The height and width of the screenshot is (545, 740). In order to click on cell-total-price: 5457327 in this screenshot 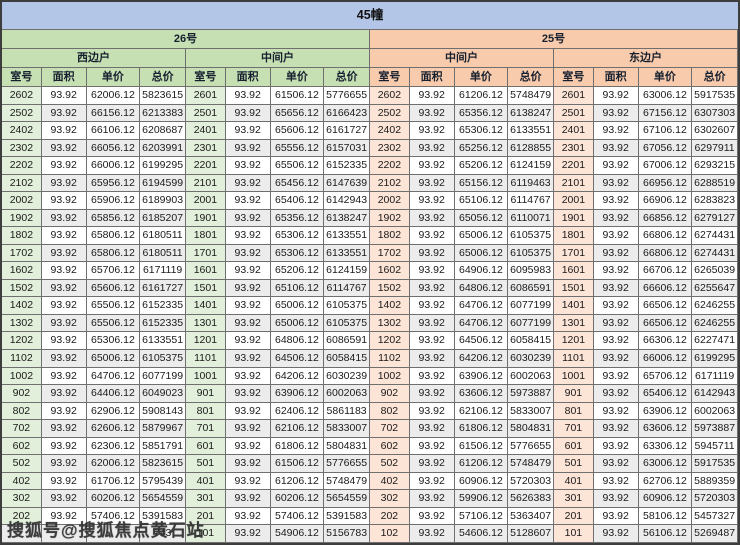, I will do `click(715, 516)`.